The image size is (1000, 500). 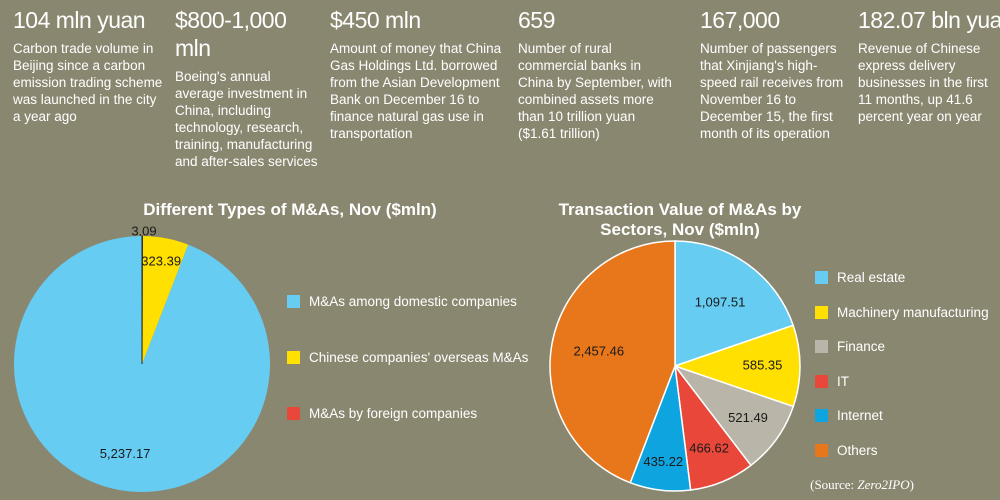 I want to click on legend-label: IT, so click(x=843, y=381).